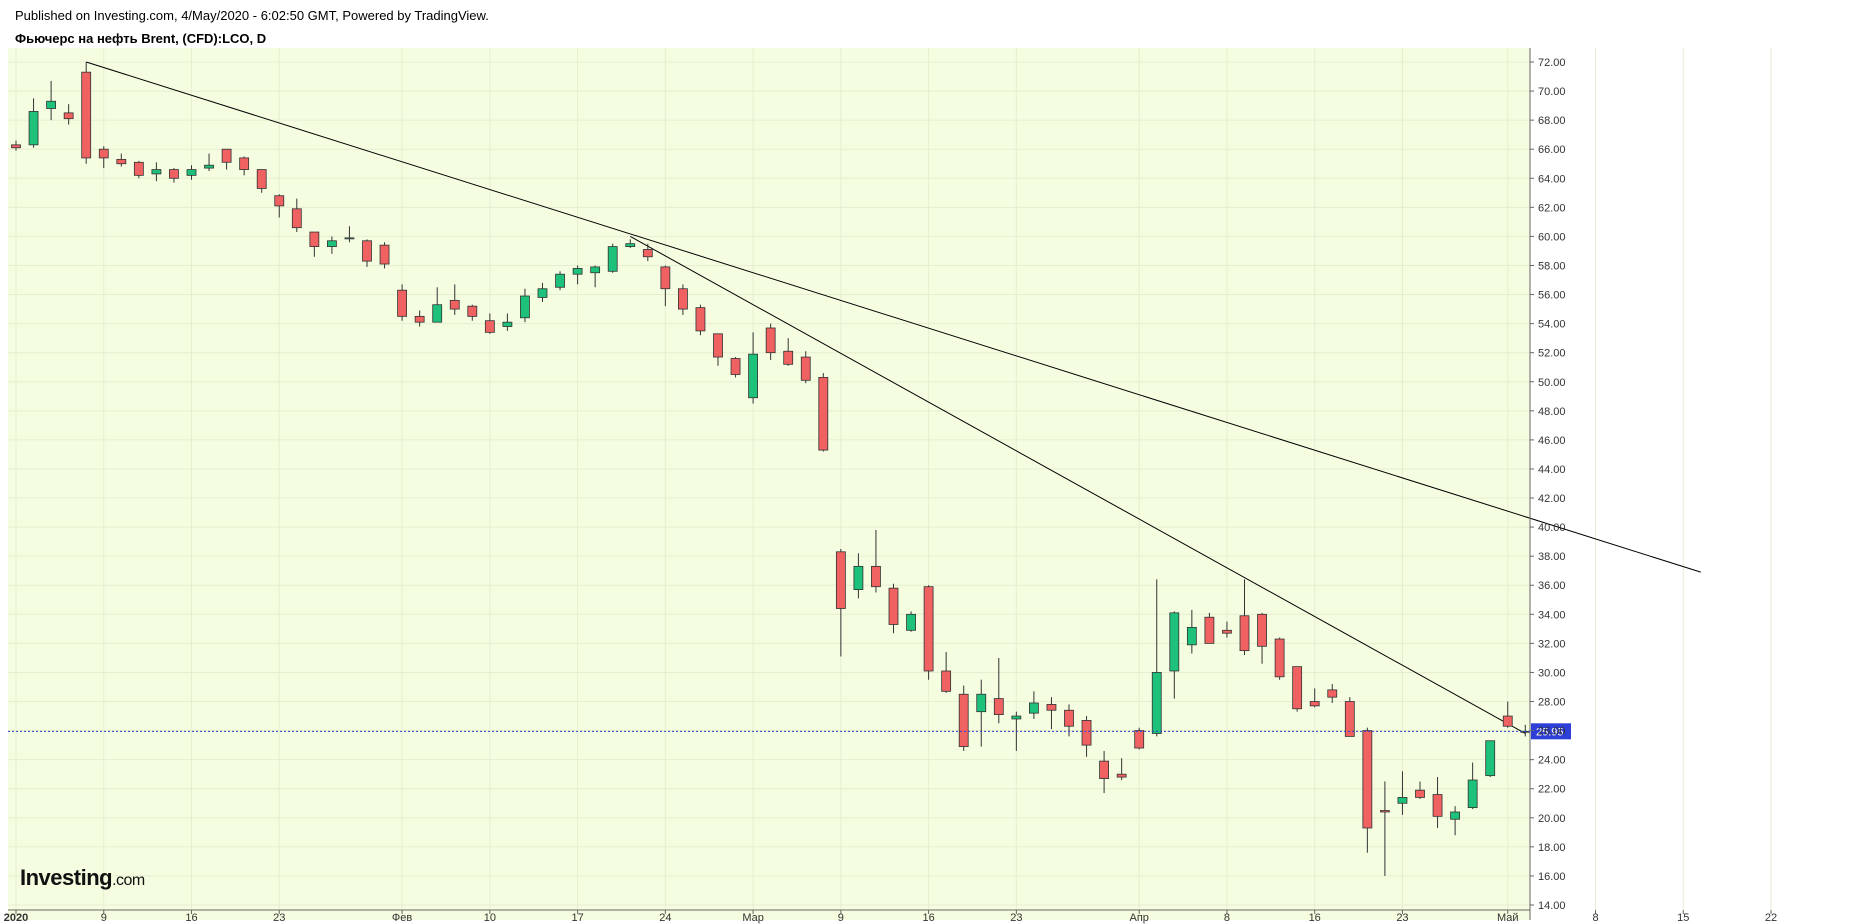  I want to click on y-tick-label: 16.00, so click(1552, 877).